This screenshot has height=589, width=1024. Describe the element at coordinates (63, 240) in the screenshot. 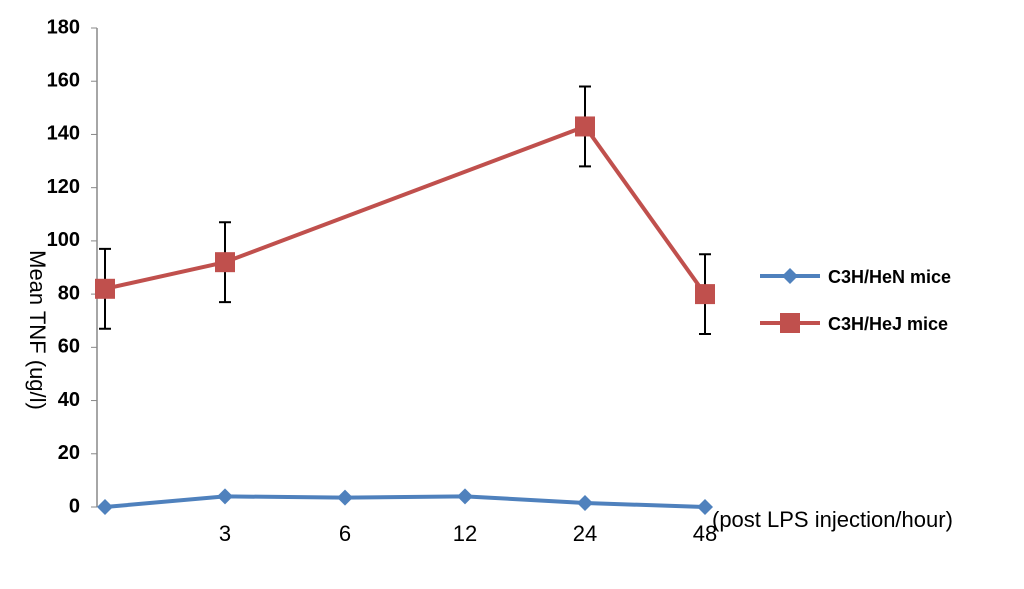

I see `y-tick-label: 100` at that location.